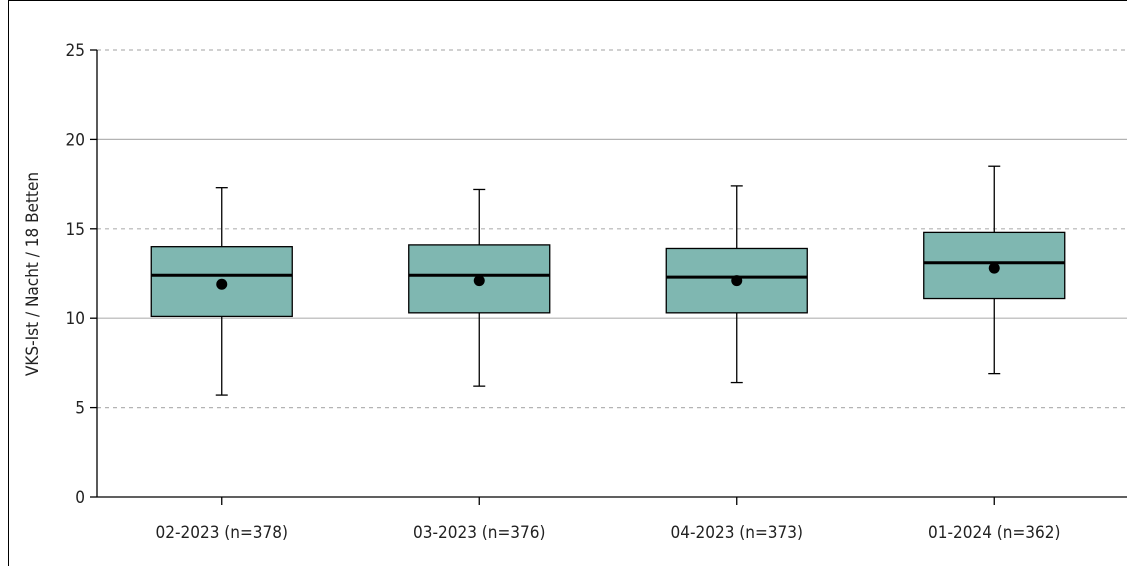 The width and height of the screenshot is (1127, 566). Describe the element at coordinates (75, 51) in the screenshot. I see `y-tick-label: 25` at that location.